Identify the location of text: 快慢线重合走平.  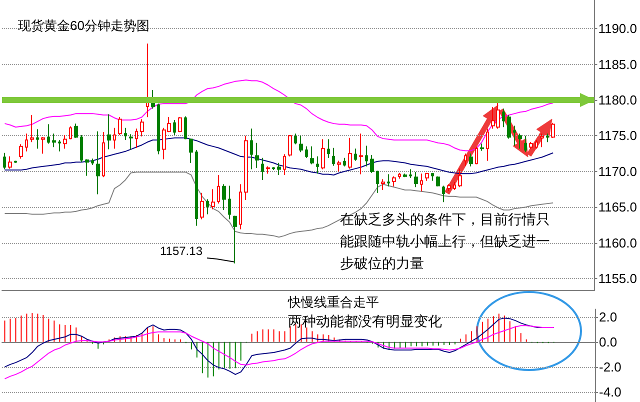
(333, 302).